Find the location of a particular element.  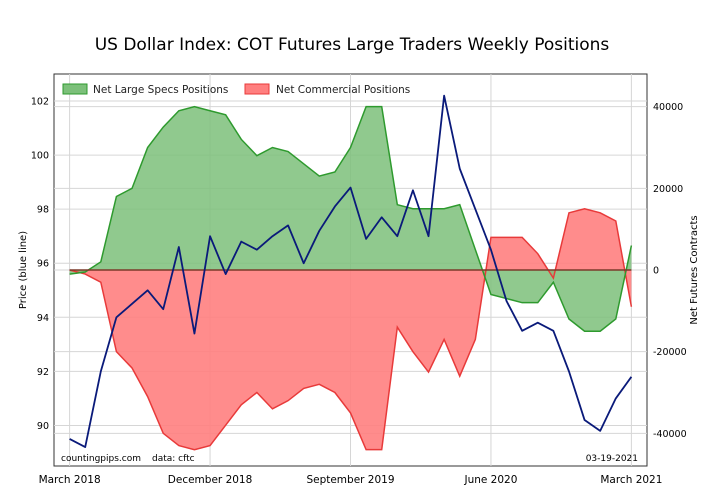

x-tick-label: December 2018 is located at coordinates (210, 480).